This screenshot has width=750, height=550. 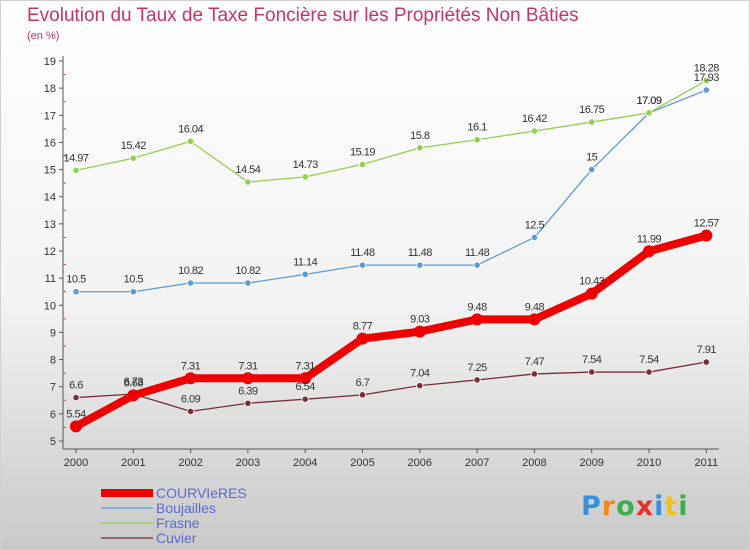 What do you see at coordinates (305, 387) in the screenshot?
I see `data-label-cuvier: 6.54` at bounding box center [305, 387].